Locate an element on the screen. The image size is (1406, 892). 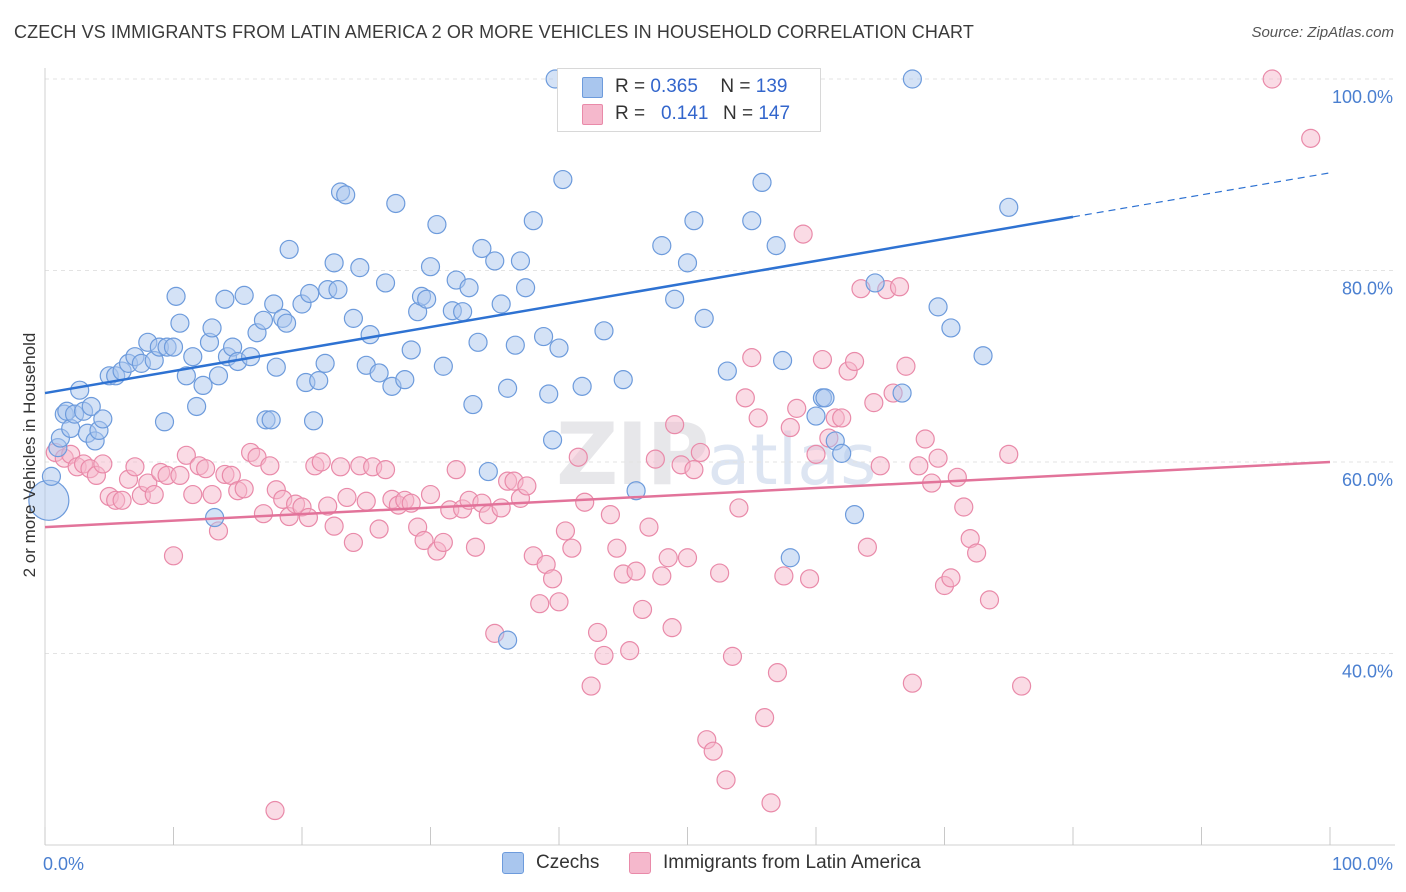
y-tick-label: 100.0% is located at coordinates (1362, 97).